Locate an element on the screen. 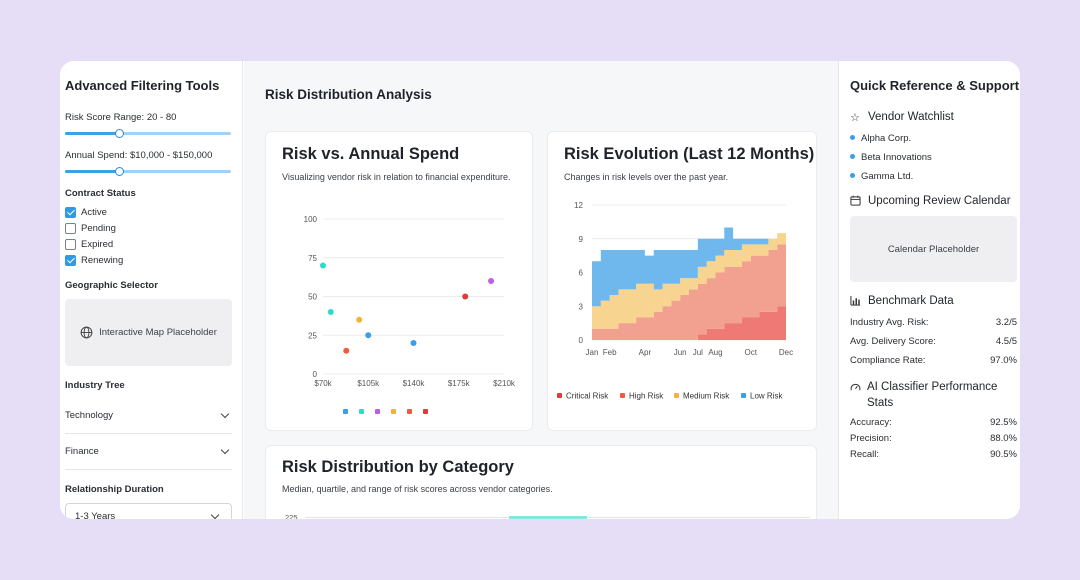 Image resolution: width=1080 pixels, height=580 pixels. area-y-tick: 6 is located at coordinates (581, 273).